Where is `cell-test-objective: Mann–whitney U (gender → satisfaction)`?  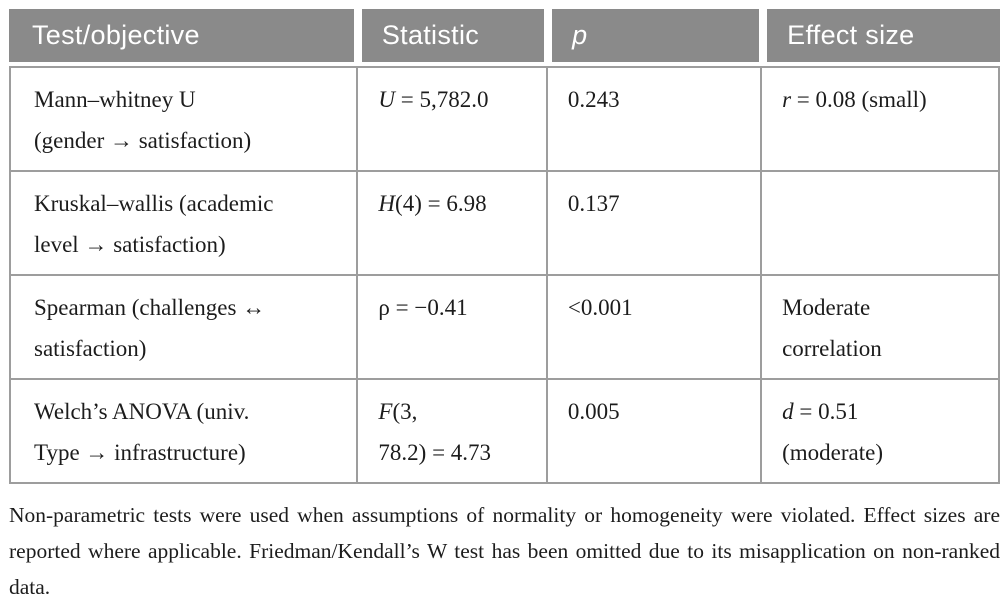
cell-test-objective: Mann–whitney U (gender → satisfaction) is located at coordinates (185, 119).